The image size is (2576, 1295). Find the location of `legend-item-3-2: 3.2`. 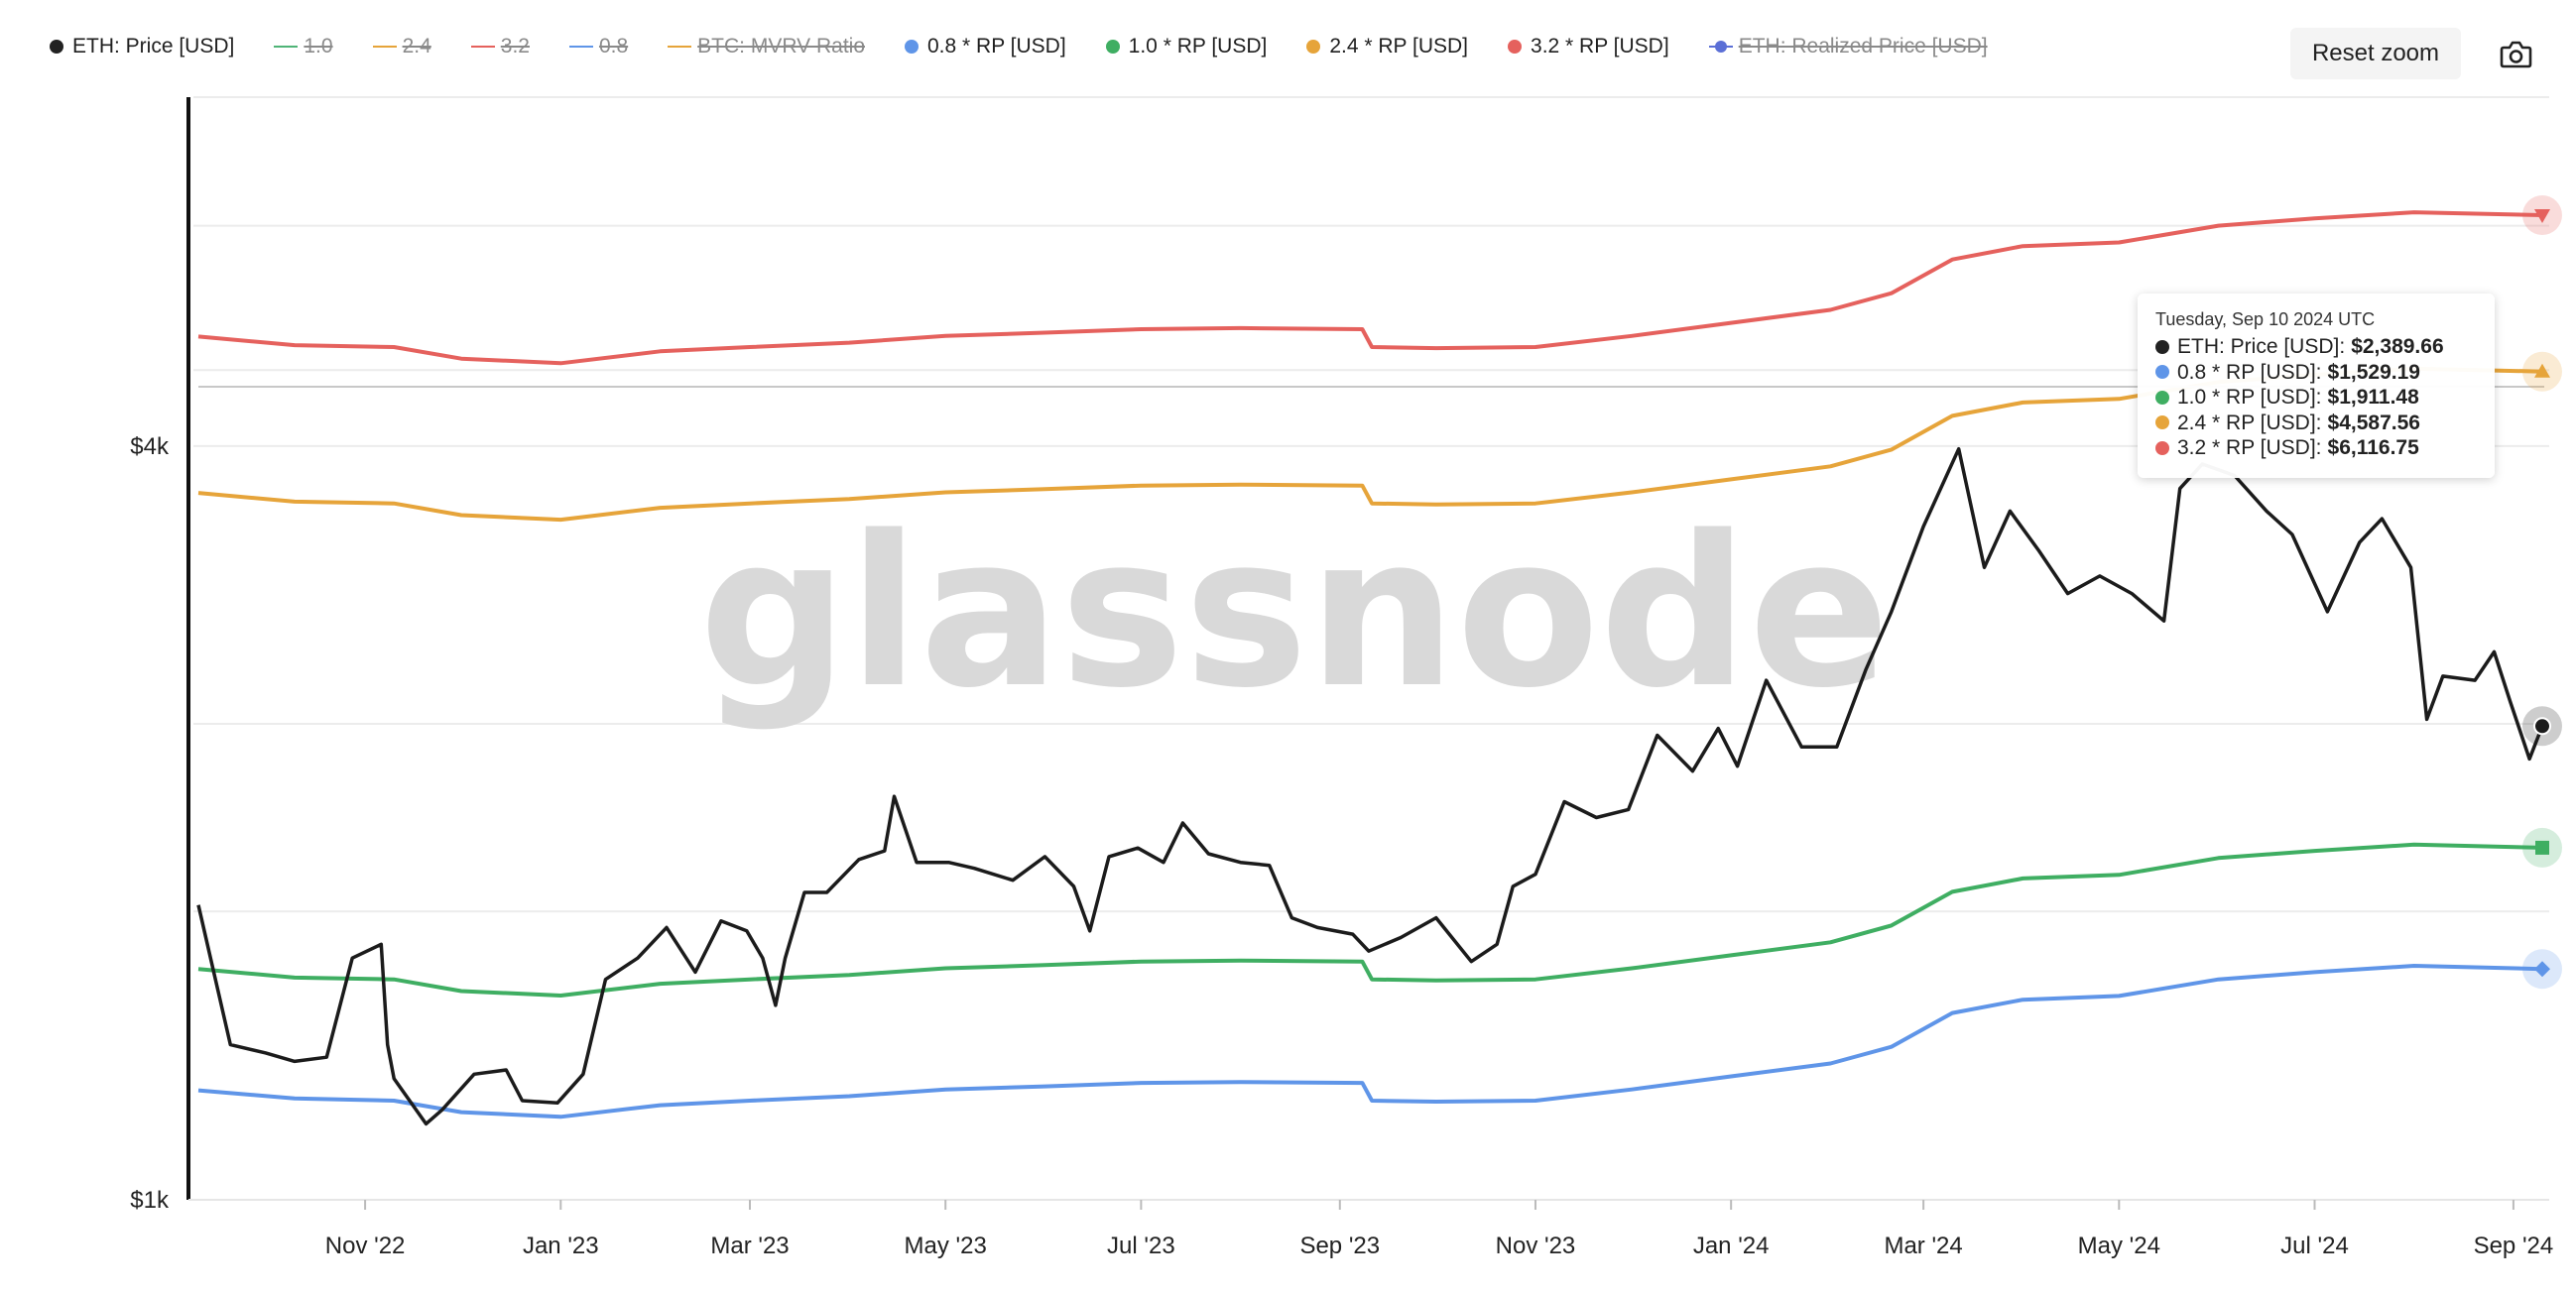

legend-item-3-2: 3.2 is located at coordinates (500, 47).